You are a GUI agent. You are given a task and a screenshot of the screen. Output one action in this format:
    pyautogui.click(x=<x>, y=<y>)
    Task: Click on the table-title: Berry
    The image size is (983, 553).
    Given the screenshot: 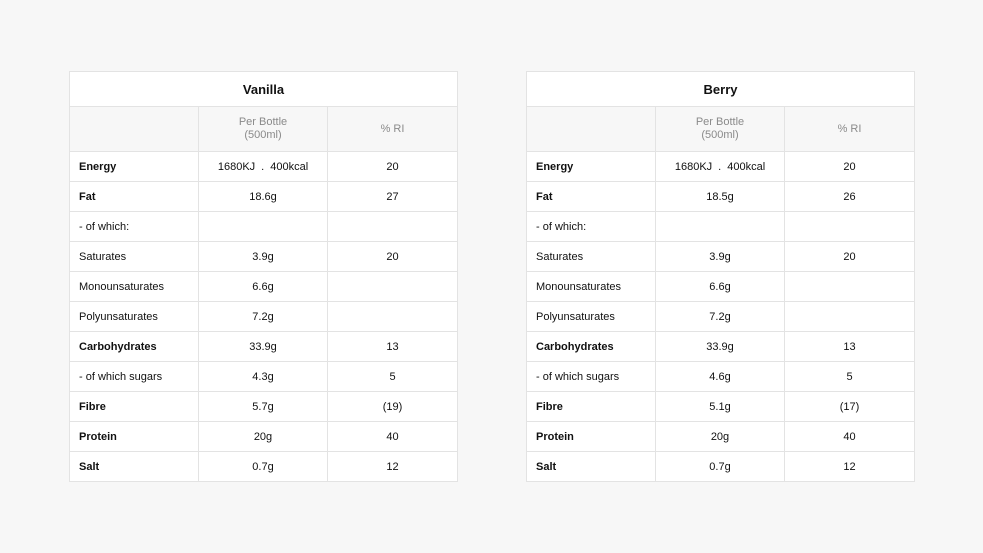 What is the action you would take?
    pyautogui.click(x=720, y=89)
    